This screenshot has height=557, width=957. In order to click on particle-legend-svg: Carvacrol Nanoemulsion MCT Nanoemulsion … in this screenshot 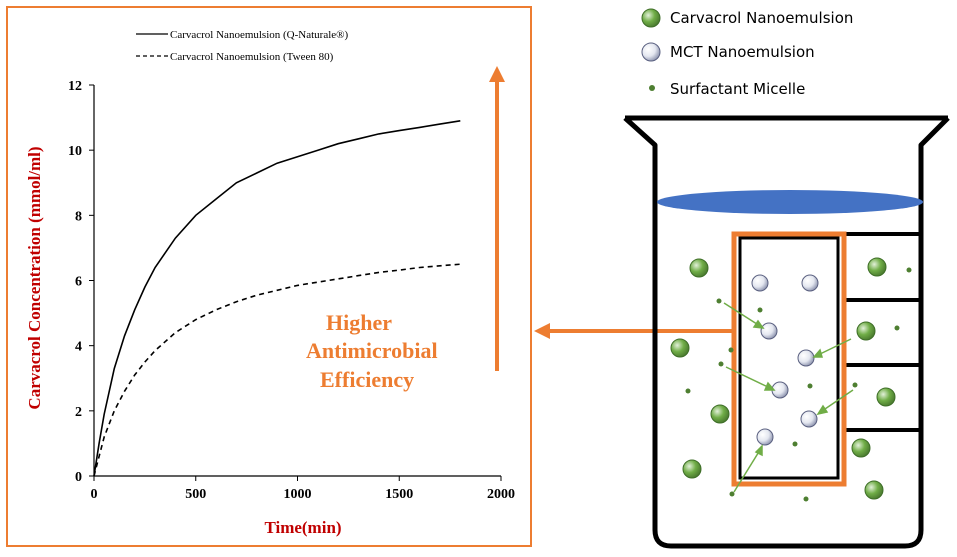, I will do `click(795, 55)`.